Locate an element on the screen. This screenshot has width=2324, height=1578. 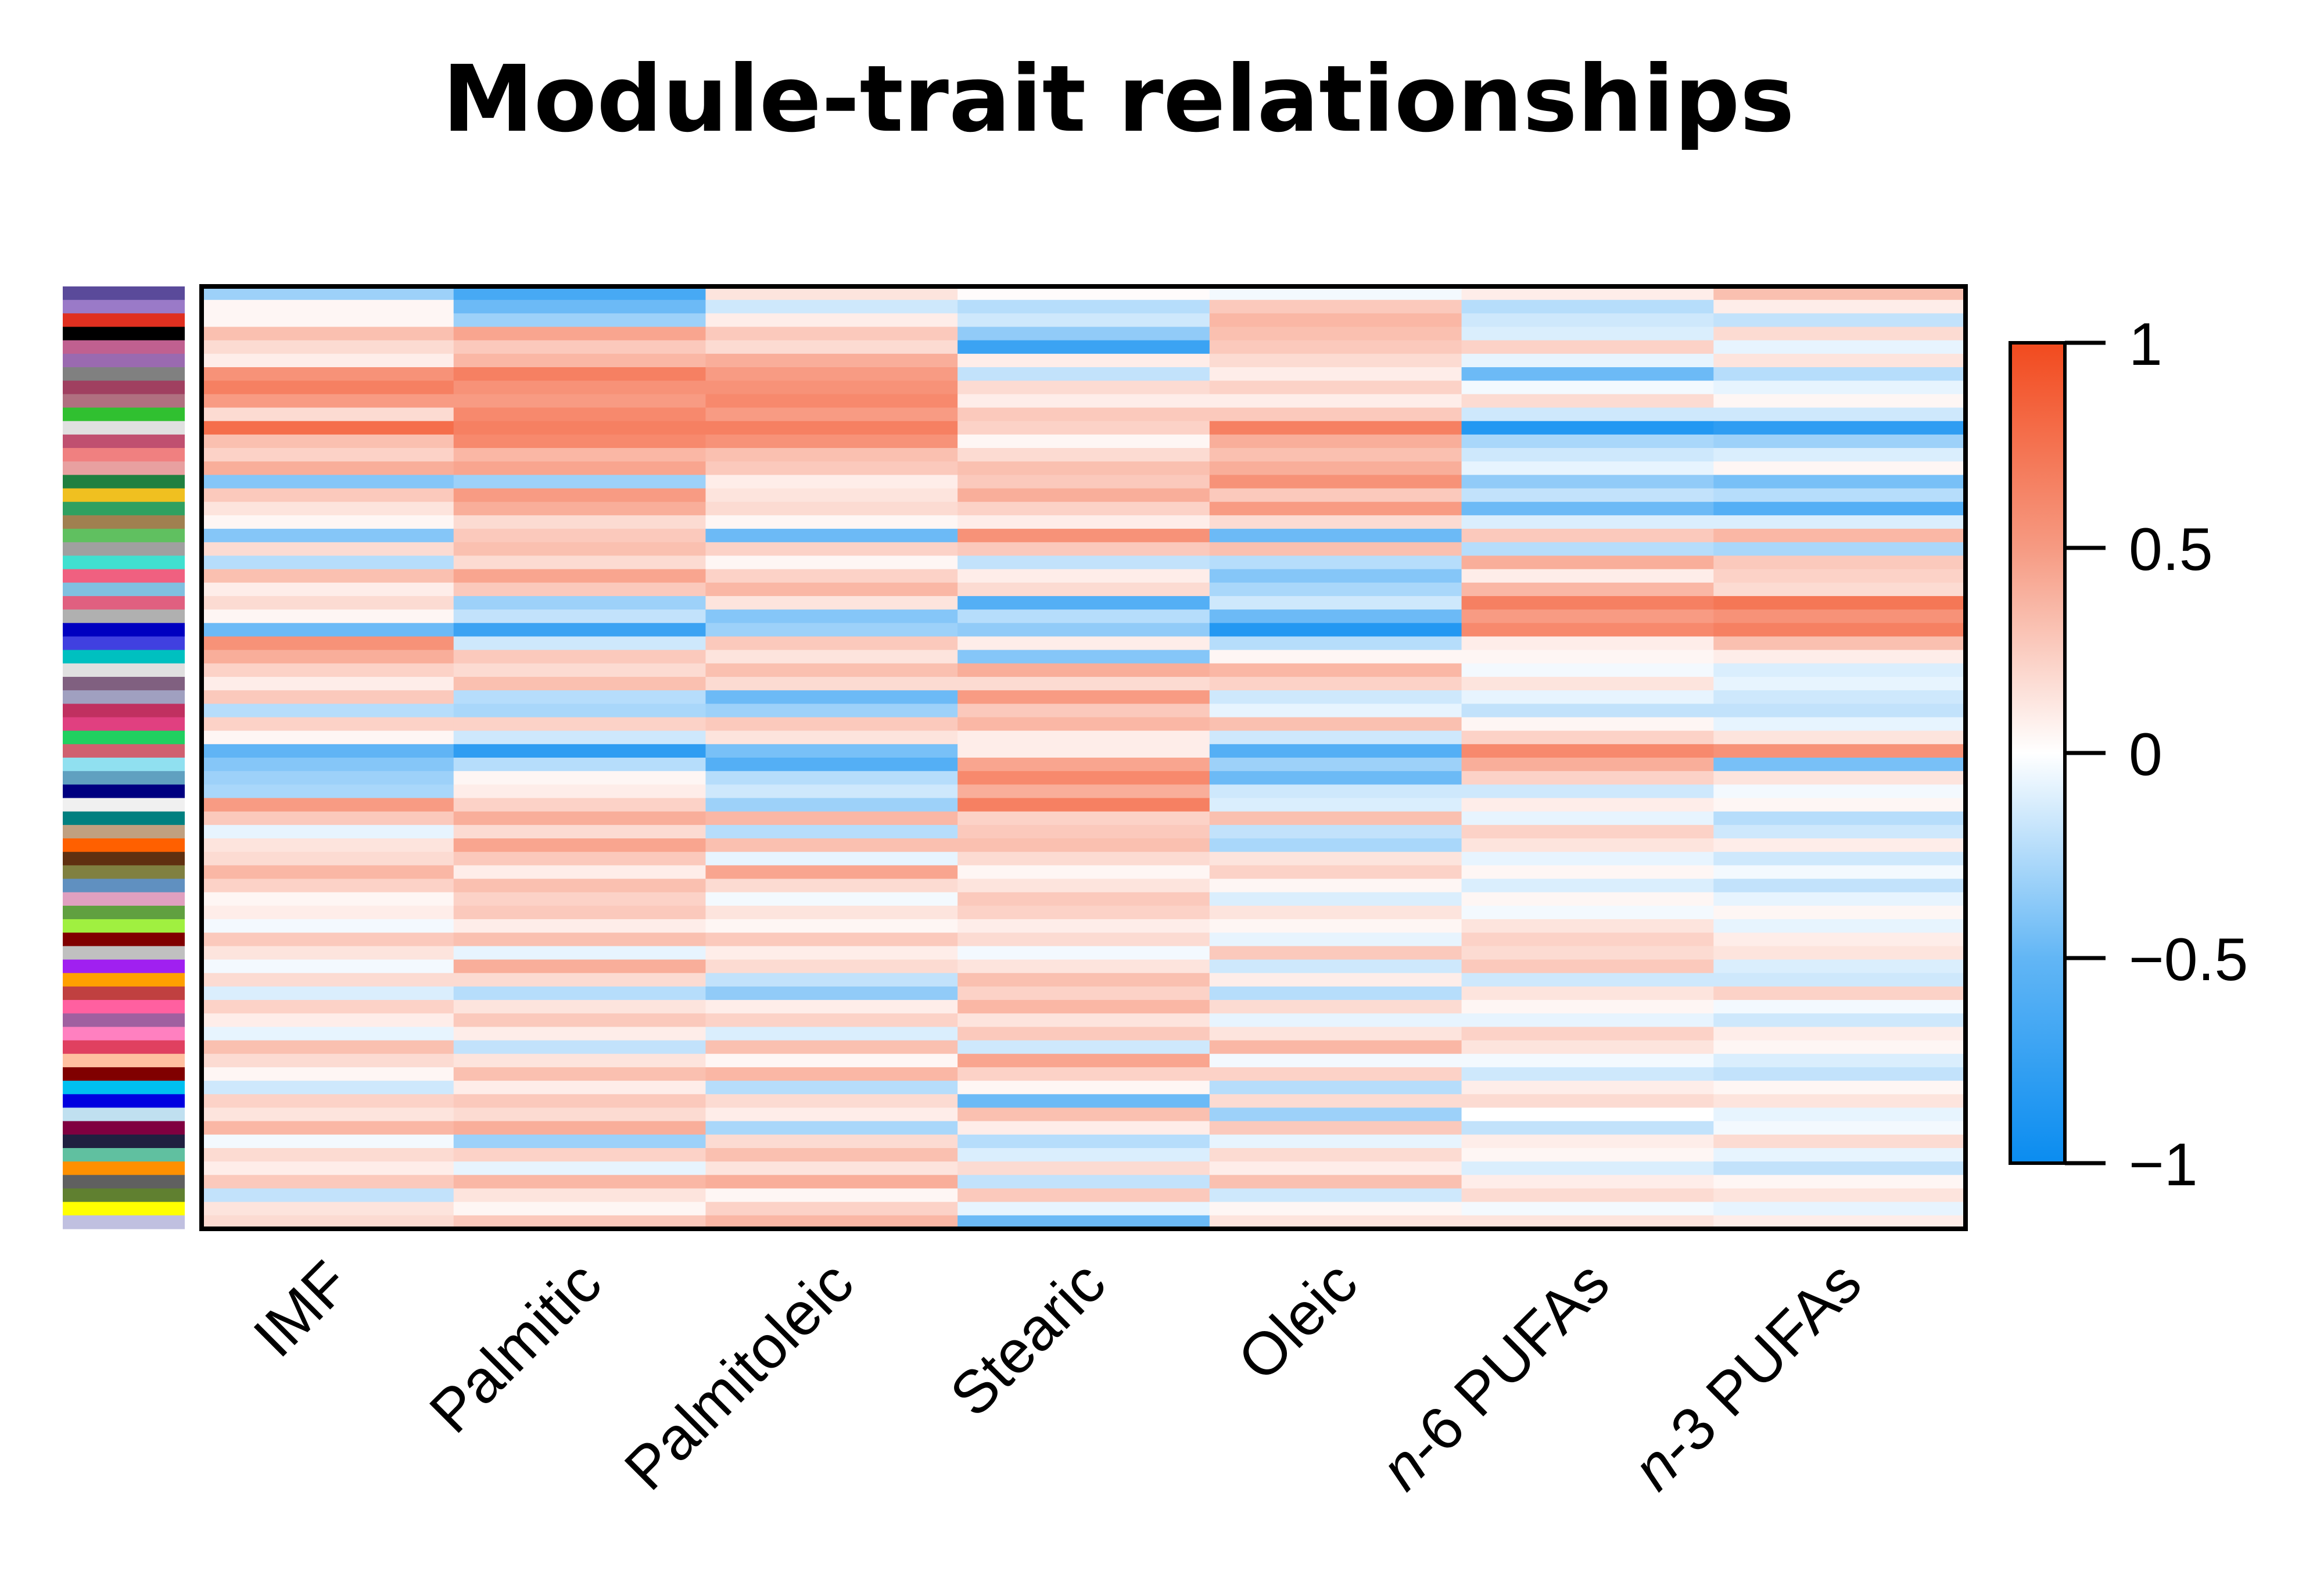
trait-label: Stearic is located at coordinates (1028, 1339).